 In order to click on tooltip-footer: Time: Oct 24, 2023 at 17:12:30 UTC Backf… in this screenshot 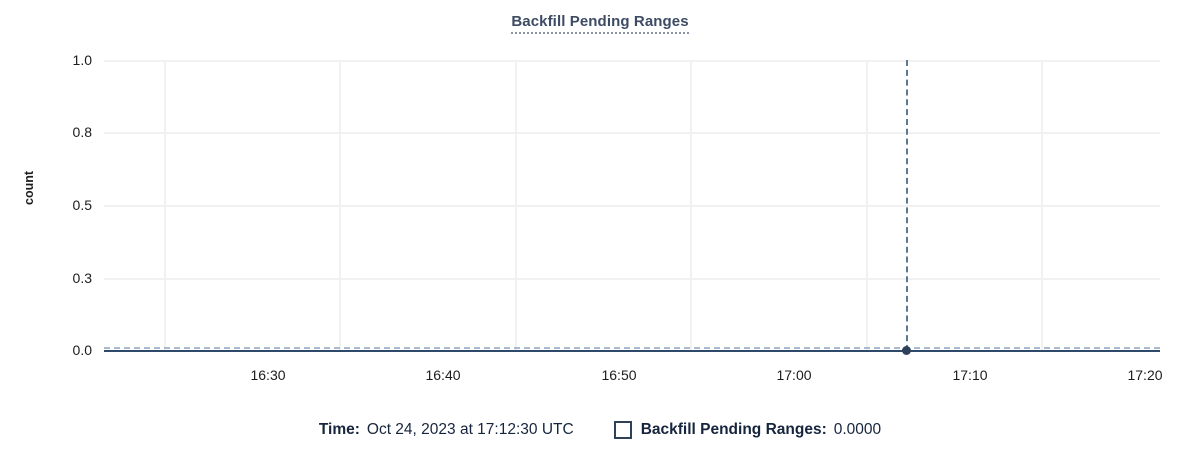, I will do `click(600, 430)`.